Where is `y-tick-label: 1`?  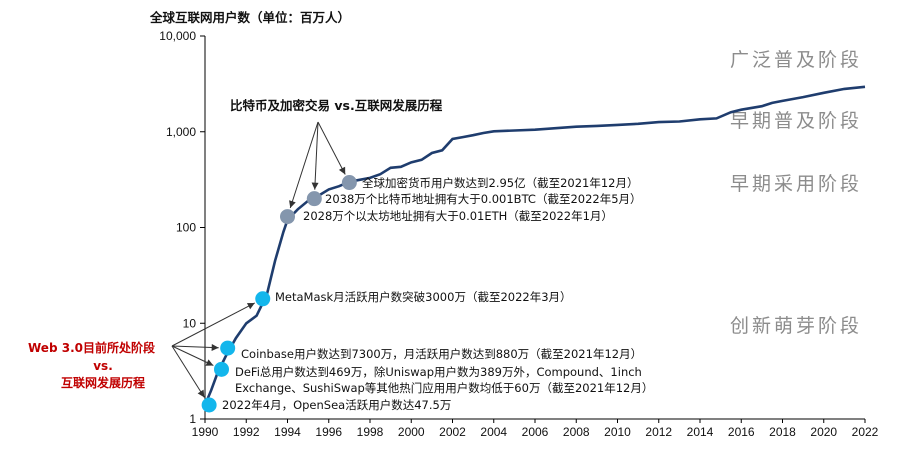
y-tick-label: 1 is located at coordinates (192, 419).